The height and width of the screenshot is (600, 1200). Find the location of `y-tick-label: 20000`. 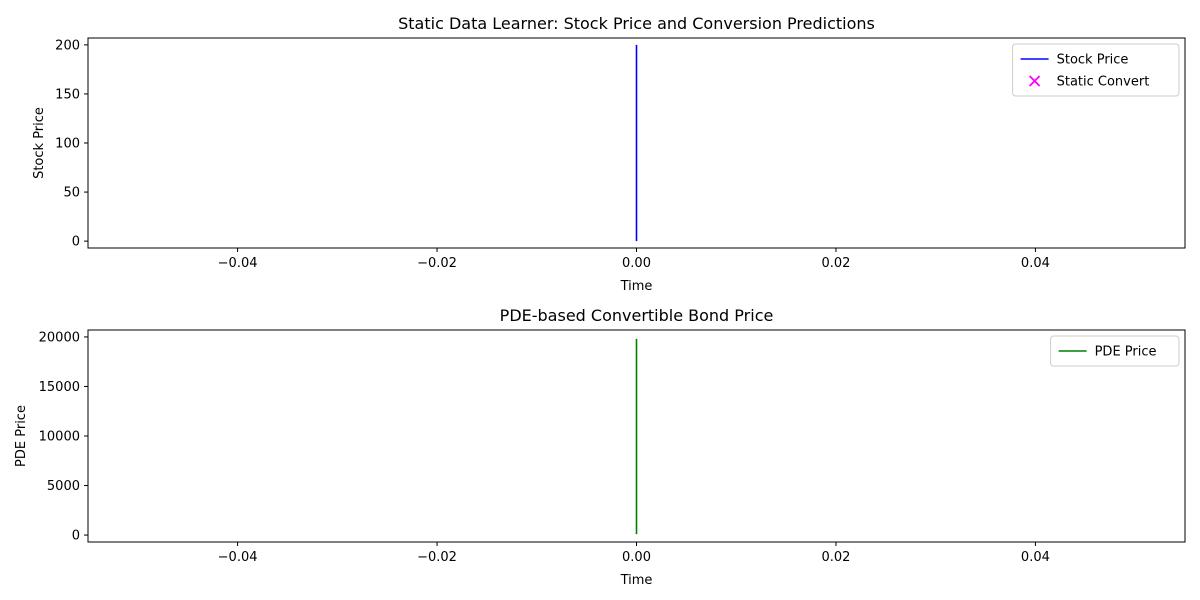

y-tick-label: 20000 is located at coordinates (59, 337).